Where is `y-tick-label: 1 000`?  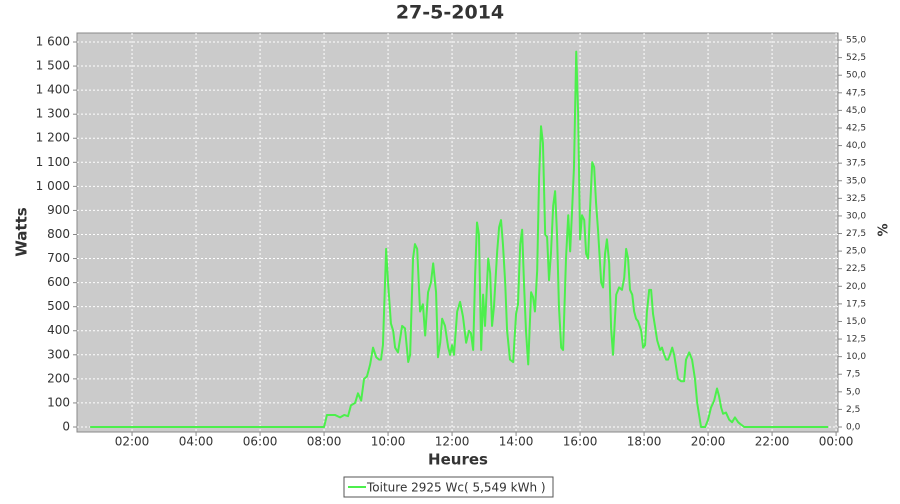 y-tick-label: 1 000 is located at coordinates (53, 186).